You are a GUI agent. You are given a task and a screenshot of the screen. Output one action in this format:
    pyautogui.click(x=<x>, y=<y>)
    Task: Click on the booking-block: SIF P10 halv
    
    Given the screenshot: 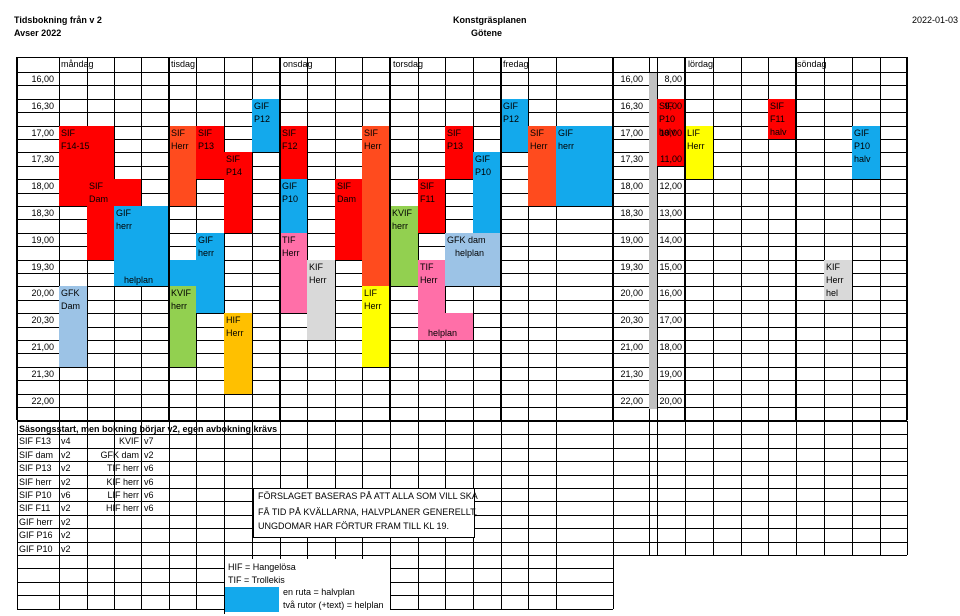 What is the action you would take?
    pyautogui.click(x=671, y=132)
    